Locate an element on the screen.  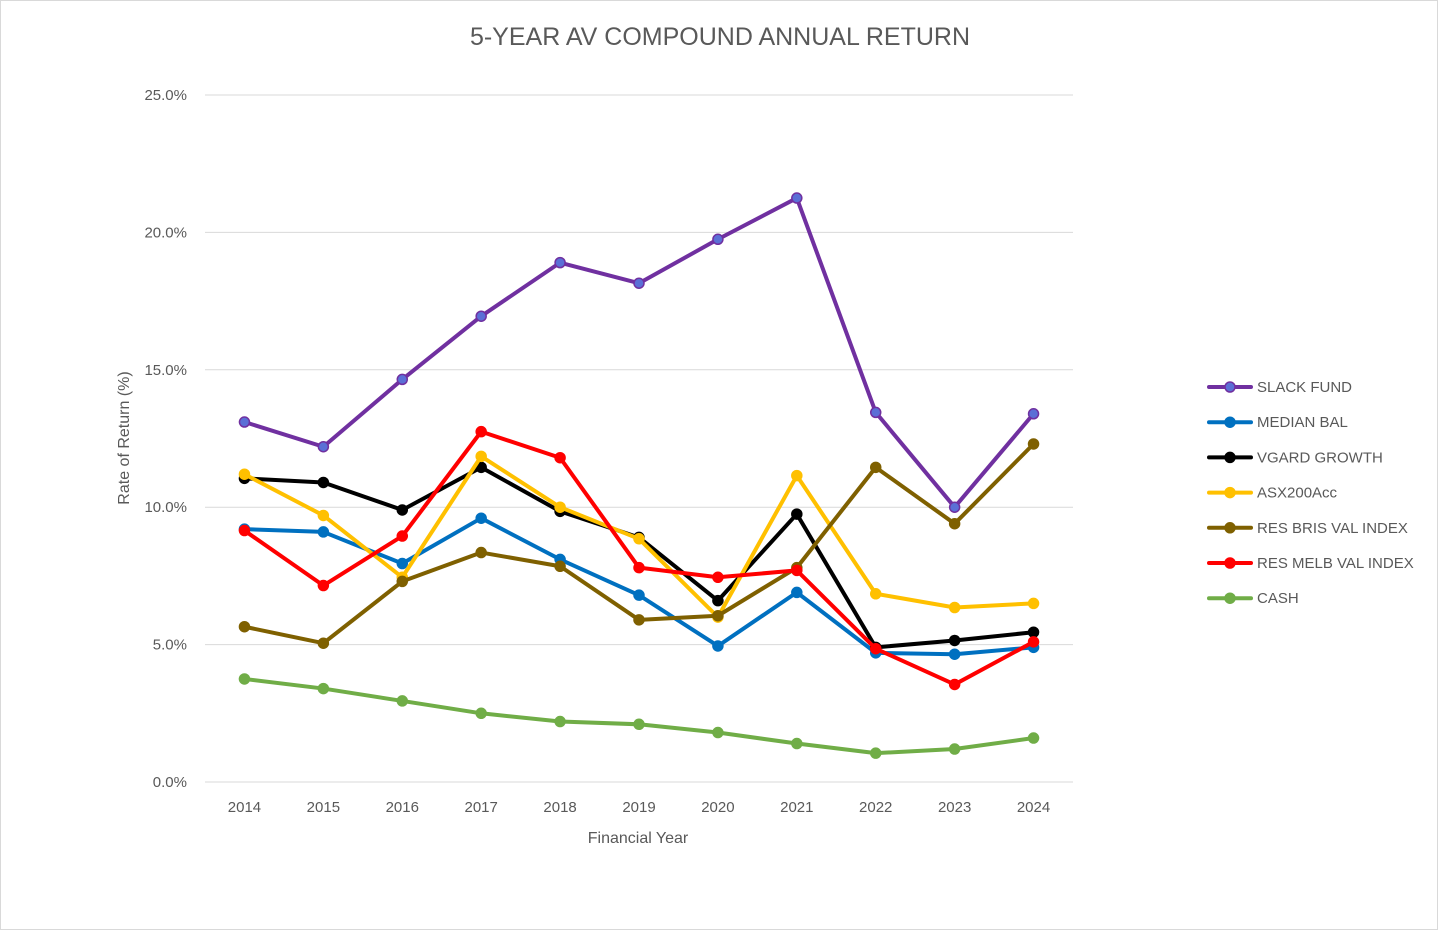
x-tick-label: 2021 is located at coordinates (796, 807).